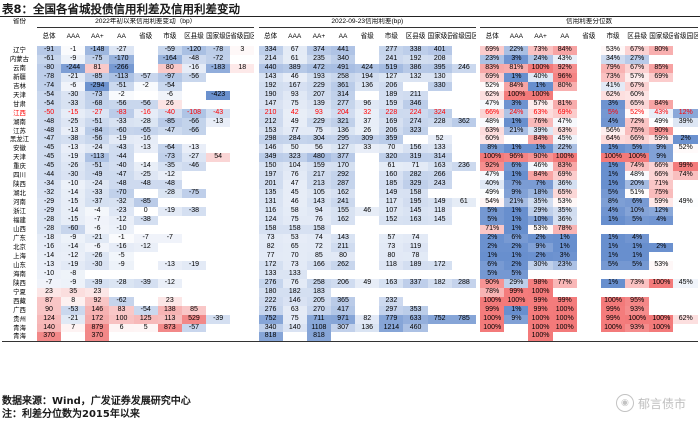  Describe the element at coordinates (294, 194) in the screenshot. I see `spread-cell: 45` at that location.